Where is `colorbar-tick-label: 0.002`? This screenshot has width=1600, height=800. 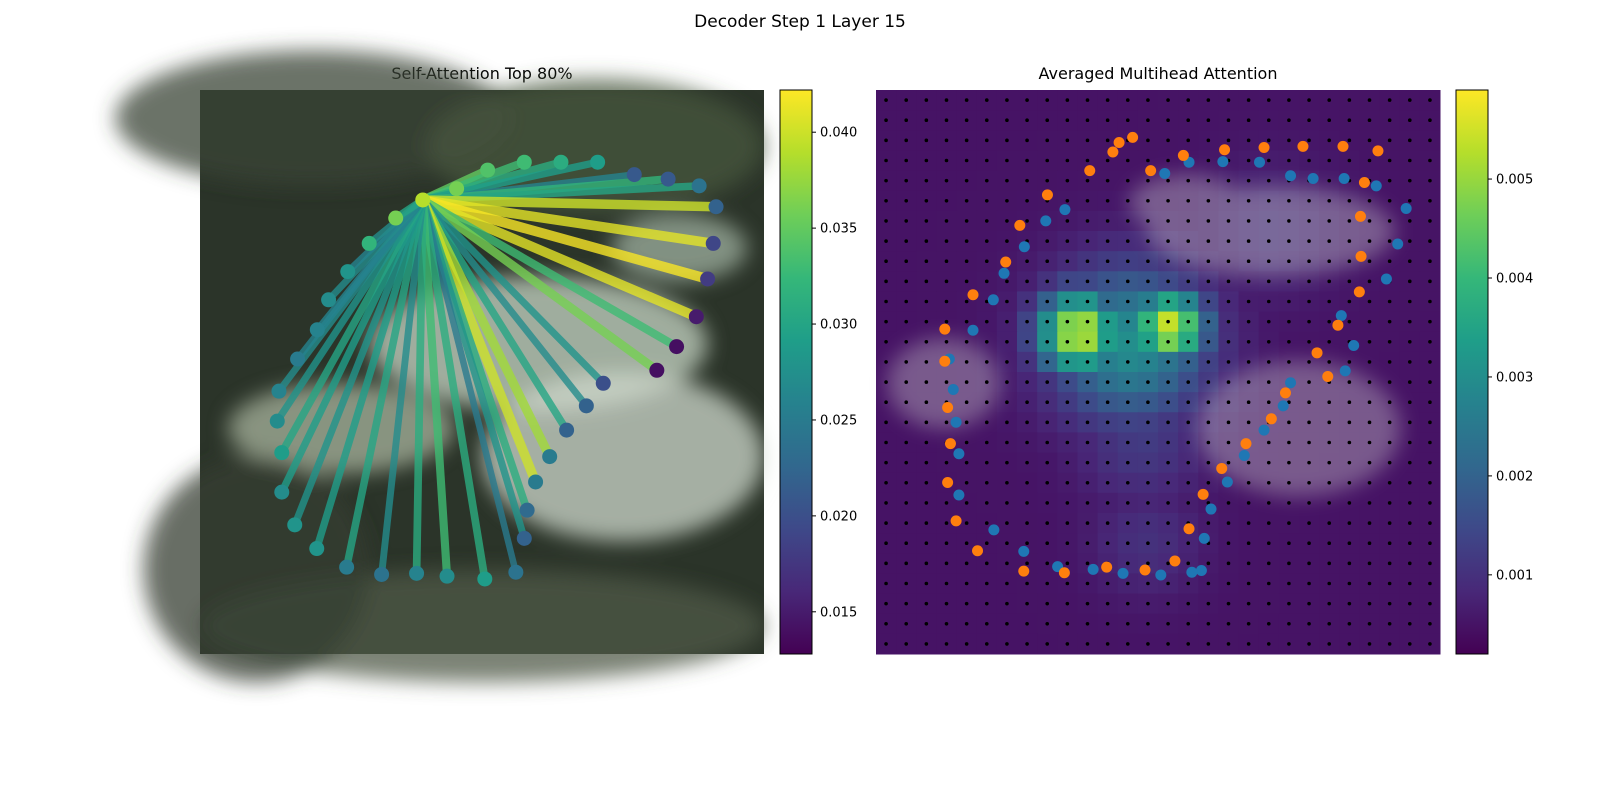
colorbar-tick-label: 0.002 is located at coordinates (1514, 476).